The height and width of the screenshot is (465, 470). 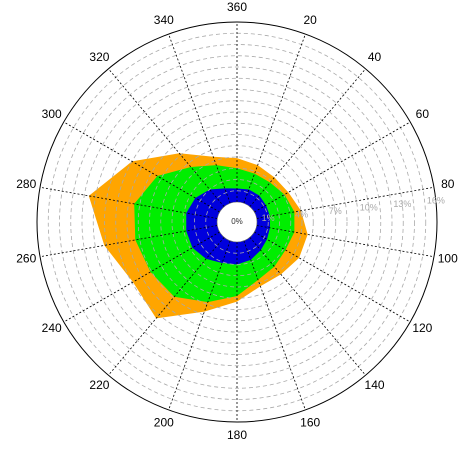 I want to click on angle-label: 260, so click(x=26, y=258).